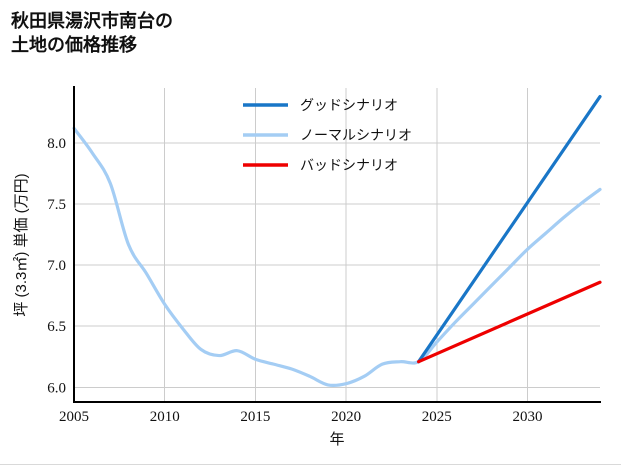 The image size is (621, 465). Describe the element at coordinates (527, 417) in the screenshot. I see `x-tick-label: 2030` at that location.